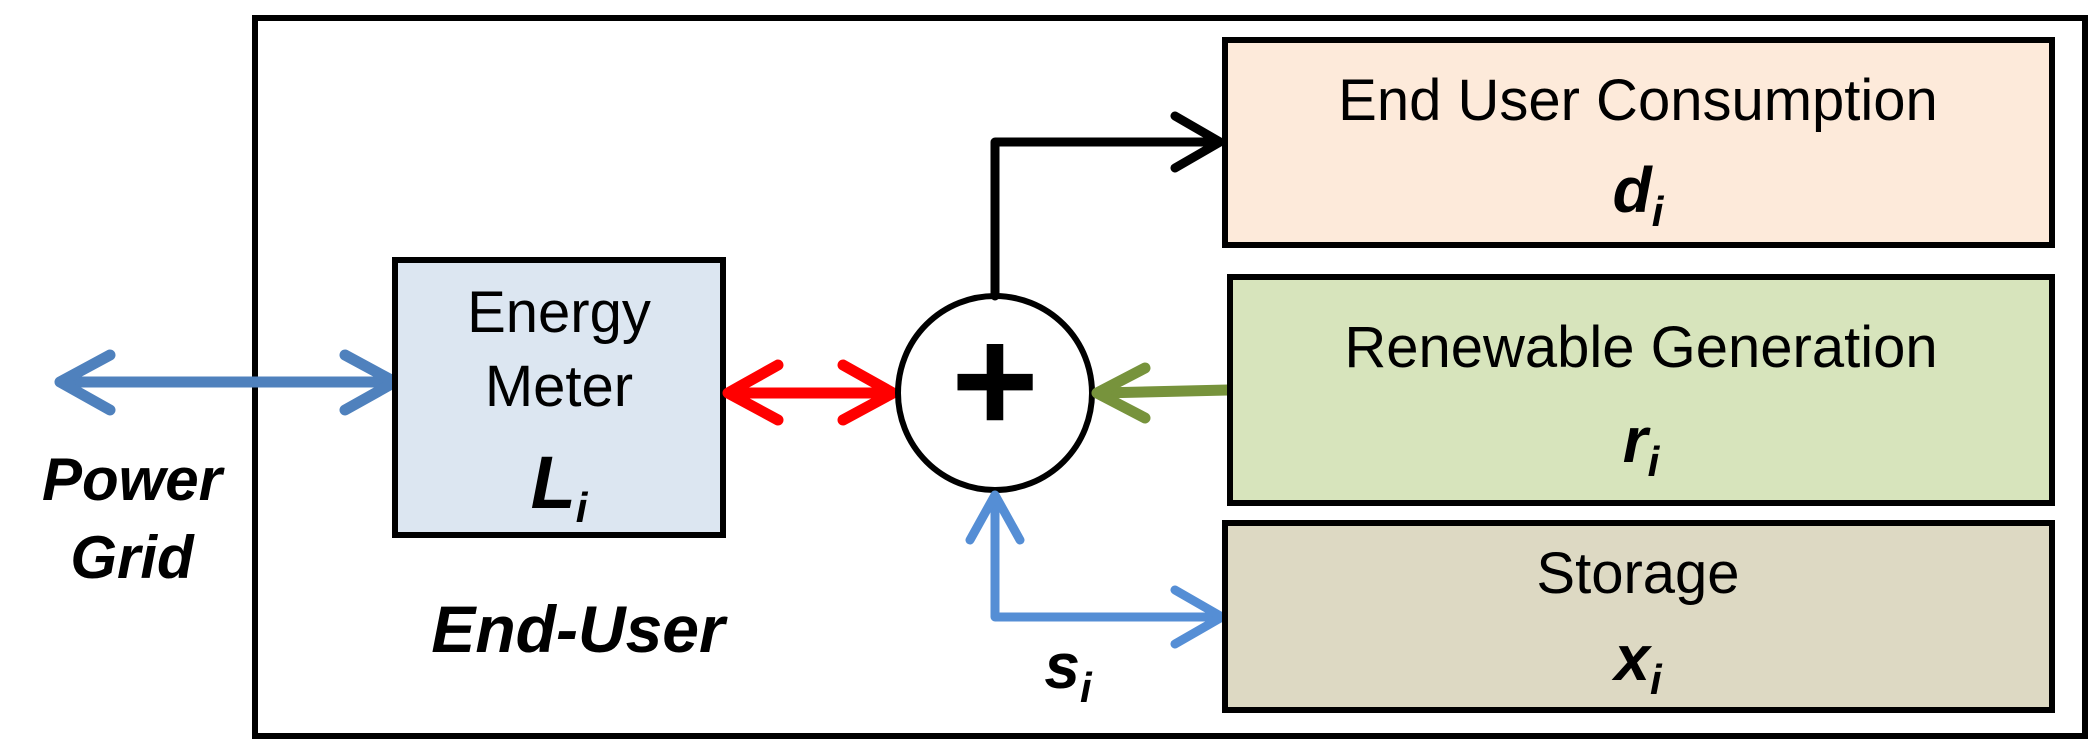 This screenshot has width=2100, height=750. Describe the element at coordinates (1654, 461) in the screenshot. I see `renewable-subscript: i` at that location.